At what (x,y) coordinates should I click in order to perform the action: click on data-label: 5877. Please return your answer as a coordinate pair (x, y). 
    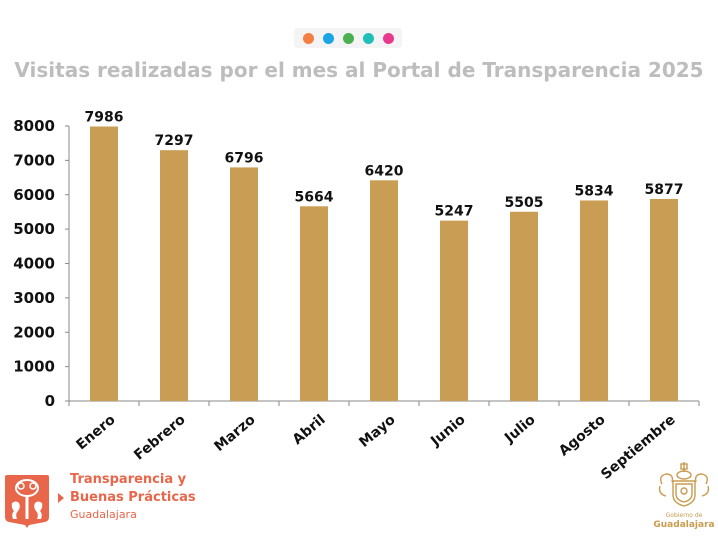
    Looking at the image, I should click on (664, 190).